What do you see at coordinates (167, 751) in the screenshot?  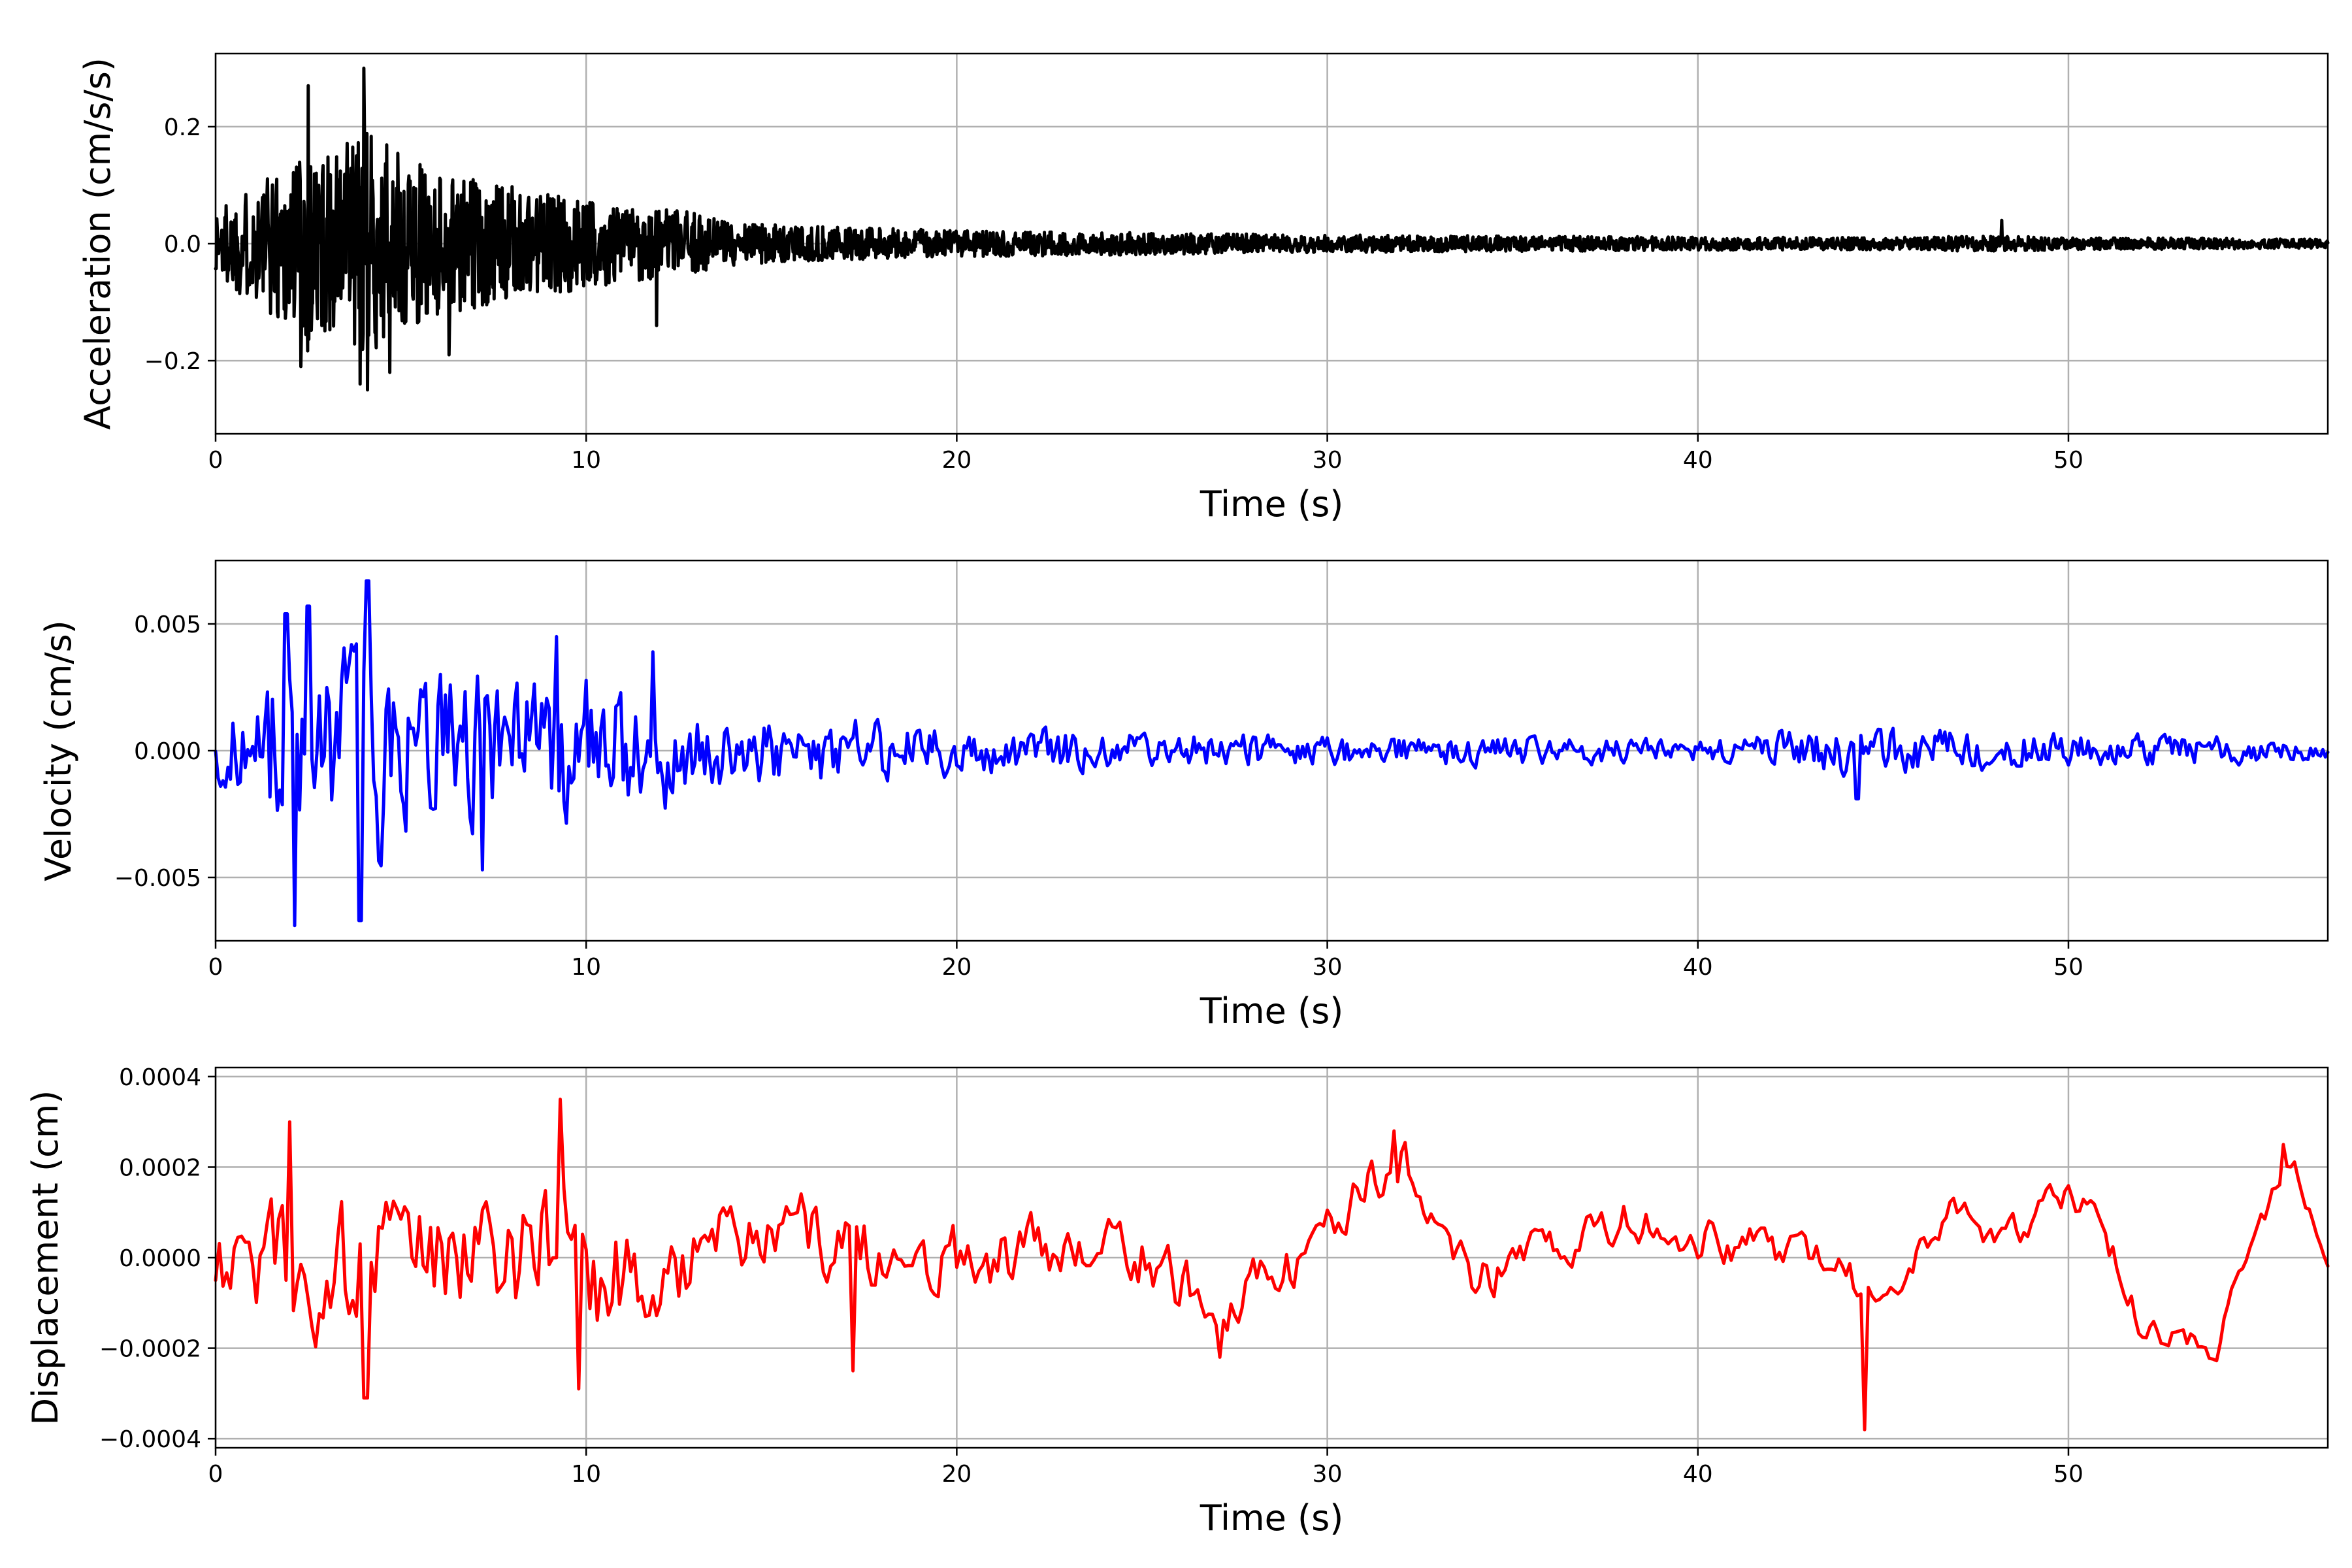 I see `y-tick-label: 0.000` at bounding box center [167, 751].